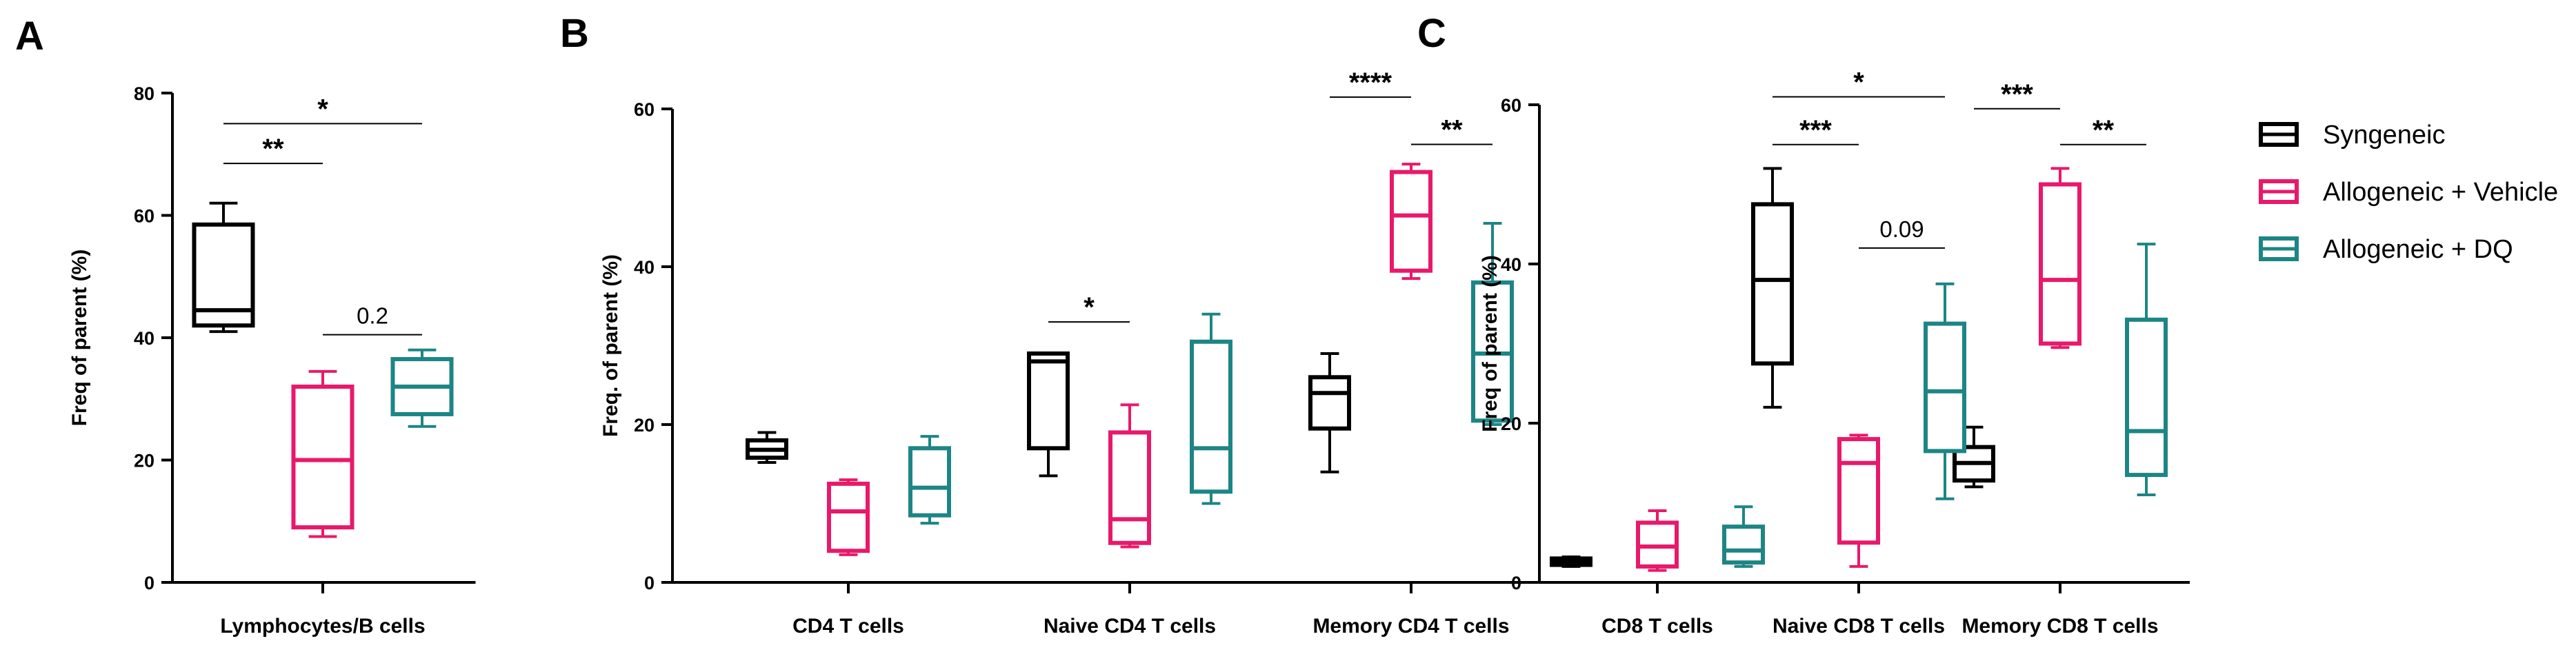 The image size is (2576, 652). Describe the element at coordinates (1410, 626) in the screenshot. I see `category-label: Memory CD4 T cells` at that location.